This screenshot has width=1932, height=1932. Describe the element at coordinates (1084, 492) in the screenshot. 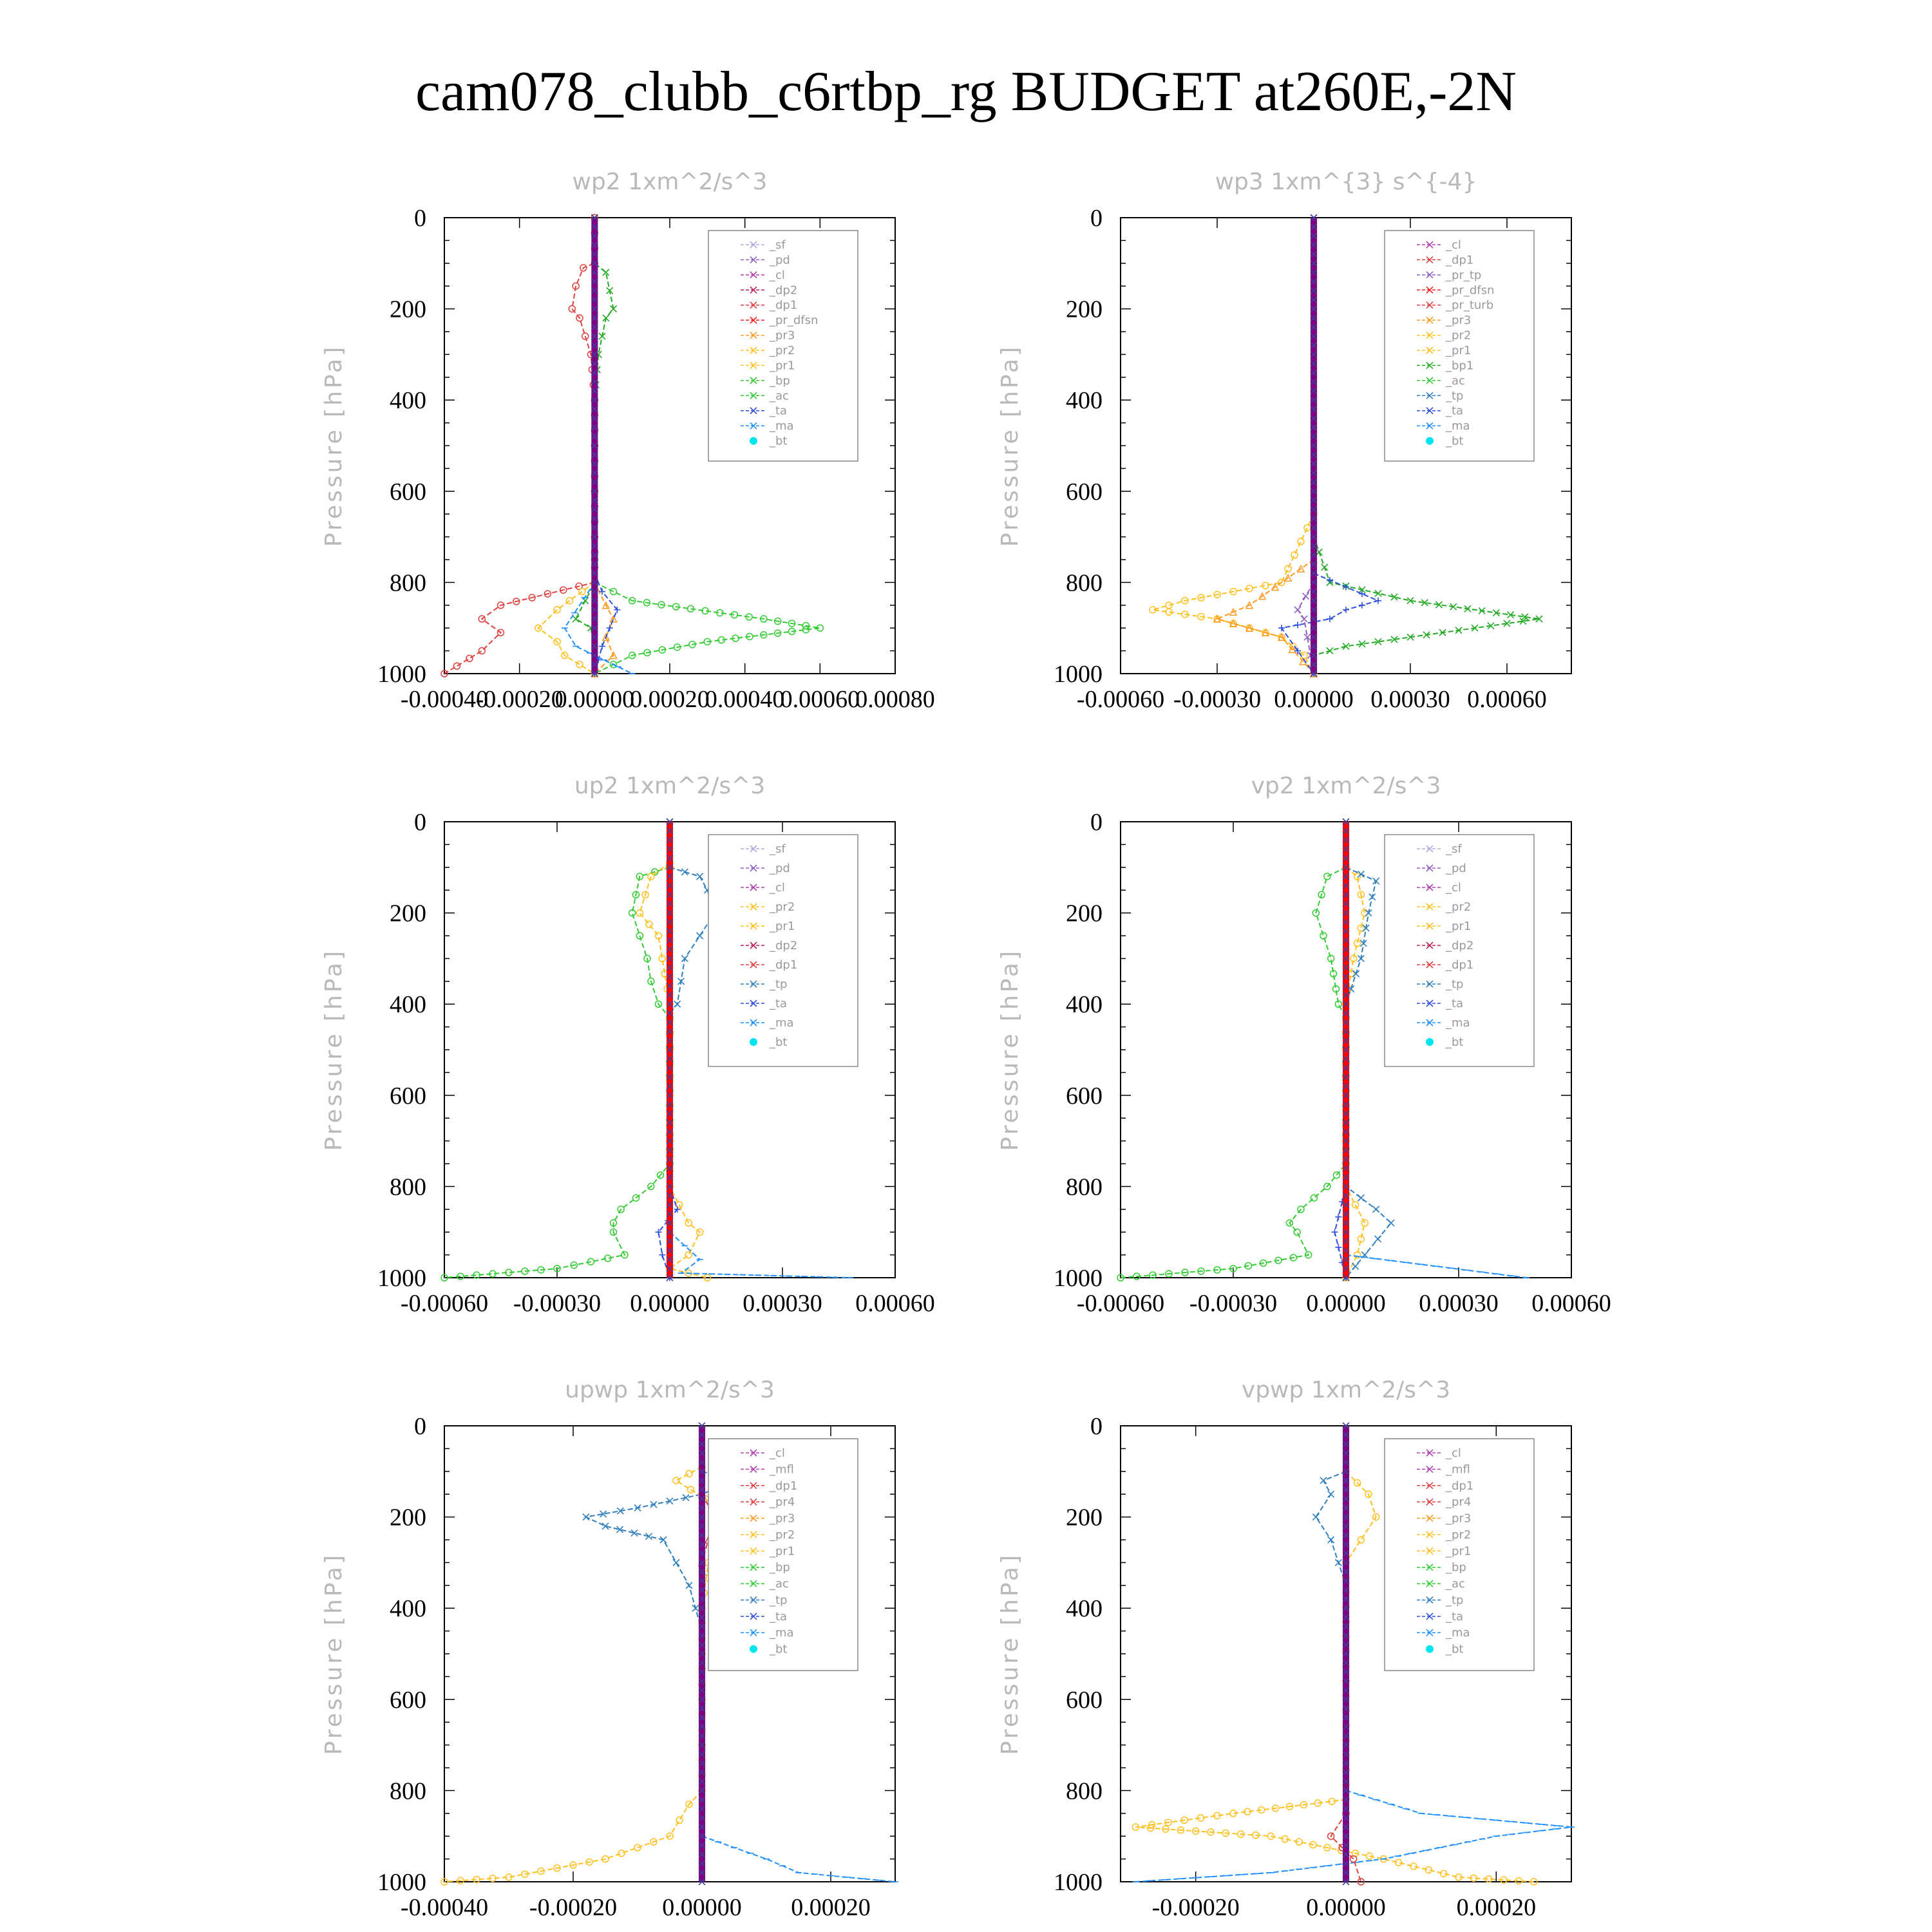

I see `y-tick-label: 600` at that location.